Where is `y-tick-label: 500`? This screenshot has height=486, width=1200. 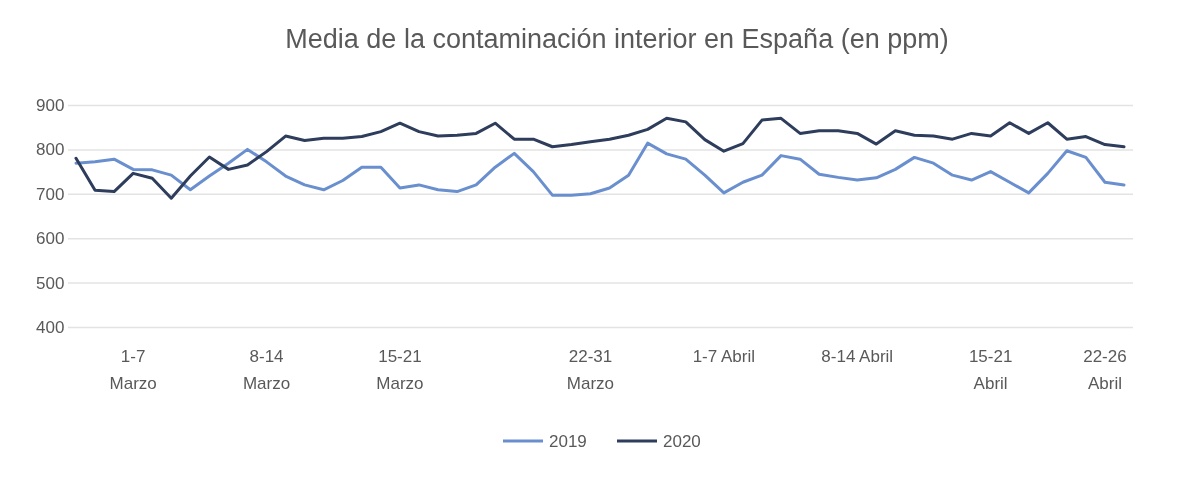
y-tick-label: 500 is located at coordinates (50, 283).